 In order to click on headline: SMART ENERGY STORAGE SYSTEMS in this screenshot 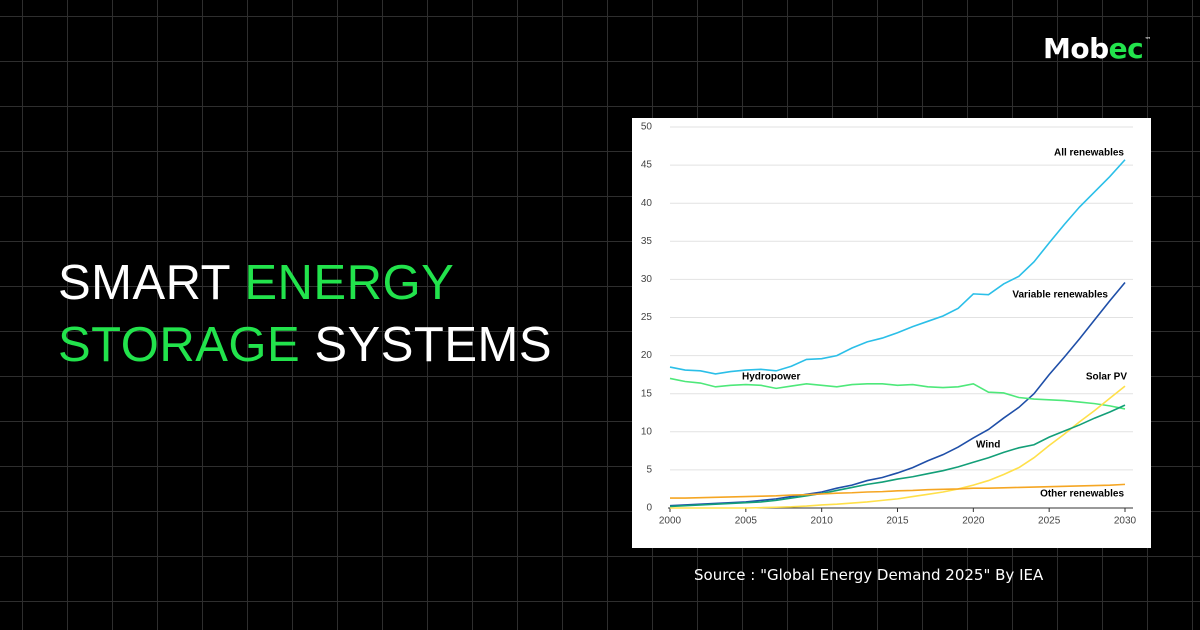, I will do `click(305, 314)`.